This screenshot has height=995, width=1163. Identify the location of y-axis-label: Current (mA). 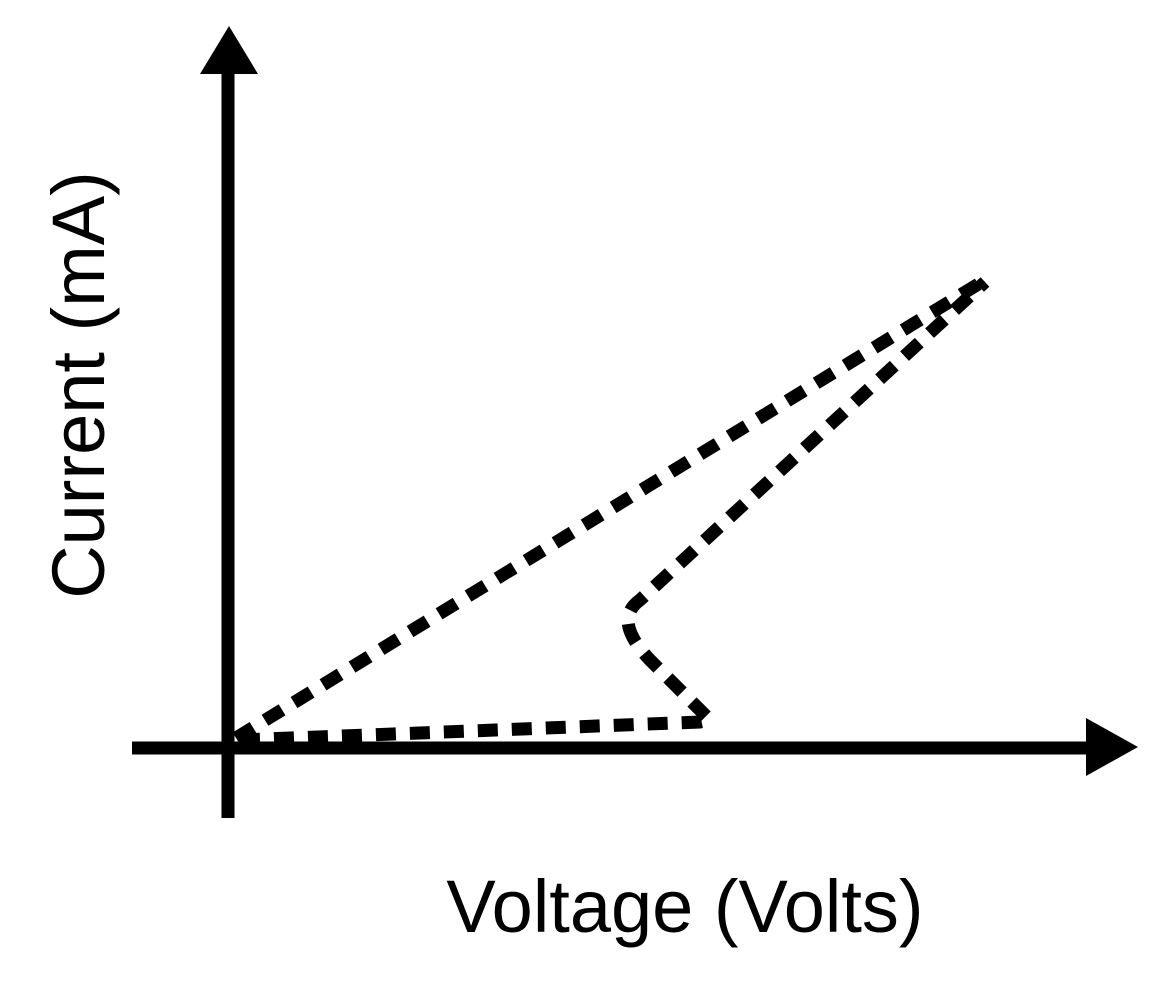
(78, 385).